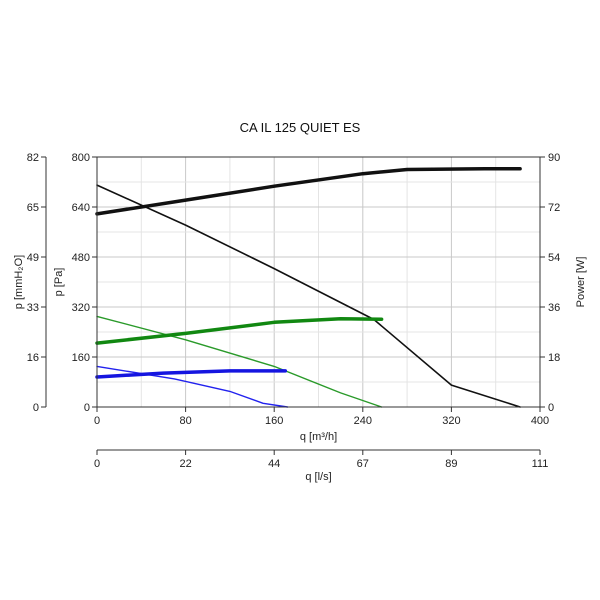 Image resolution: width=600 pixels, height=600 pixels. Describe the element at coordinates (81, 358) in the screenshot. I see `y-pa-axis-tick-label: 160` at that location.